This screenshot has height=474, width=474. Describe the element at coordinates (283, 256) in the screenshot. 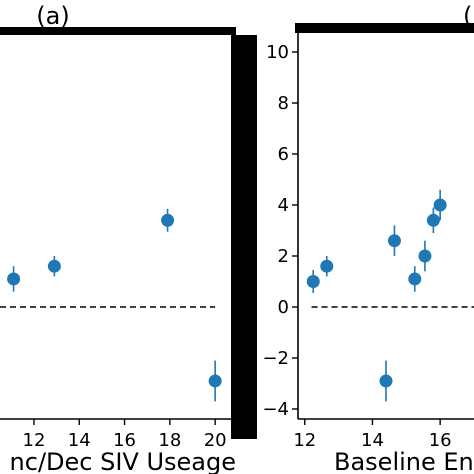

I see `panel-b-y-tick-label: 2` at that location.